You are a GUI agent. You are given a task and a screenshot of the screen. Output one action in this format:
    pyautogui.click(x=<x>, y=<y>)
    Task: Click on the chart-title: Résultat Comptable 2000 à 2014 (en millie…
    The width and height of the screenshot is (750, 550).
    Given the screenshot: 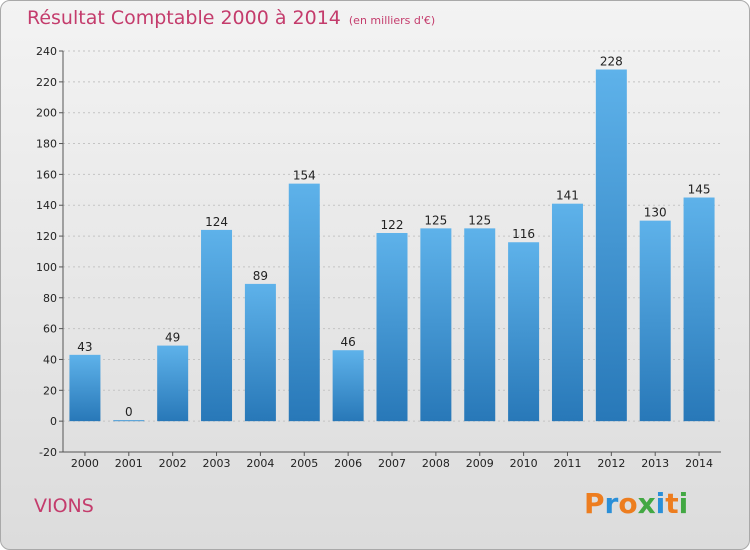 What is the action you would take?
    pyautogui.click(x=231, y=18)
    